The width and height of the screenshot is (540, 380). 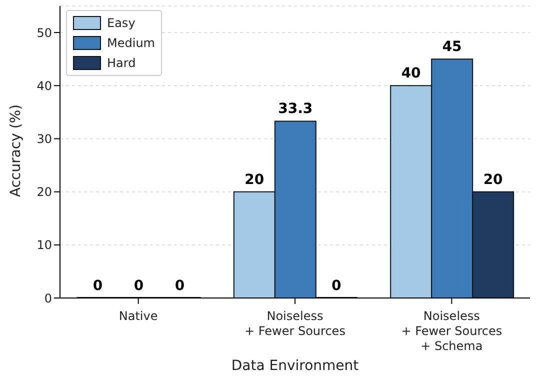 What do you see at coordinates (295, 109) in the screenshot?
I see `data-label: 33.3` at bounding box center [295, 109].